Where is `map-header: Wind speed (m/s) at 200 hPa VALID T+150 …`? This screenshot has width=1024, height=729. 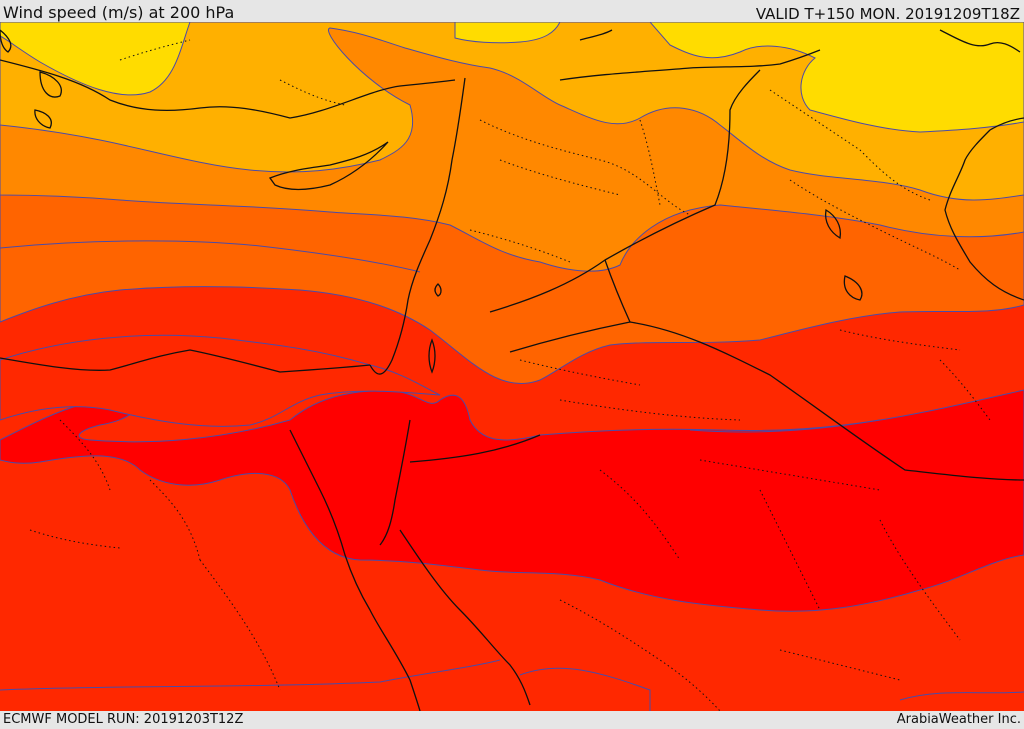
map-header: Wind speed (m/s) at 200 hPa VALID T+150 … is located at coordinates (512, 11).